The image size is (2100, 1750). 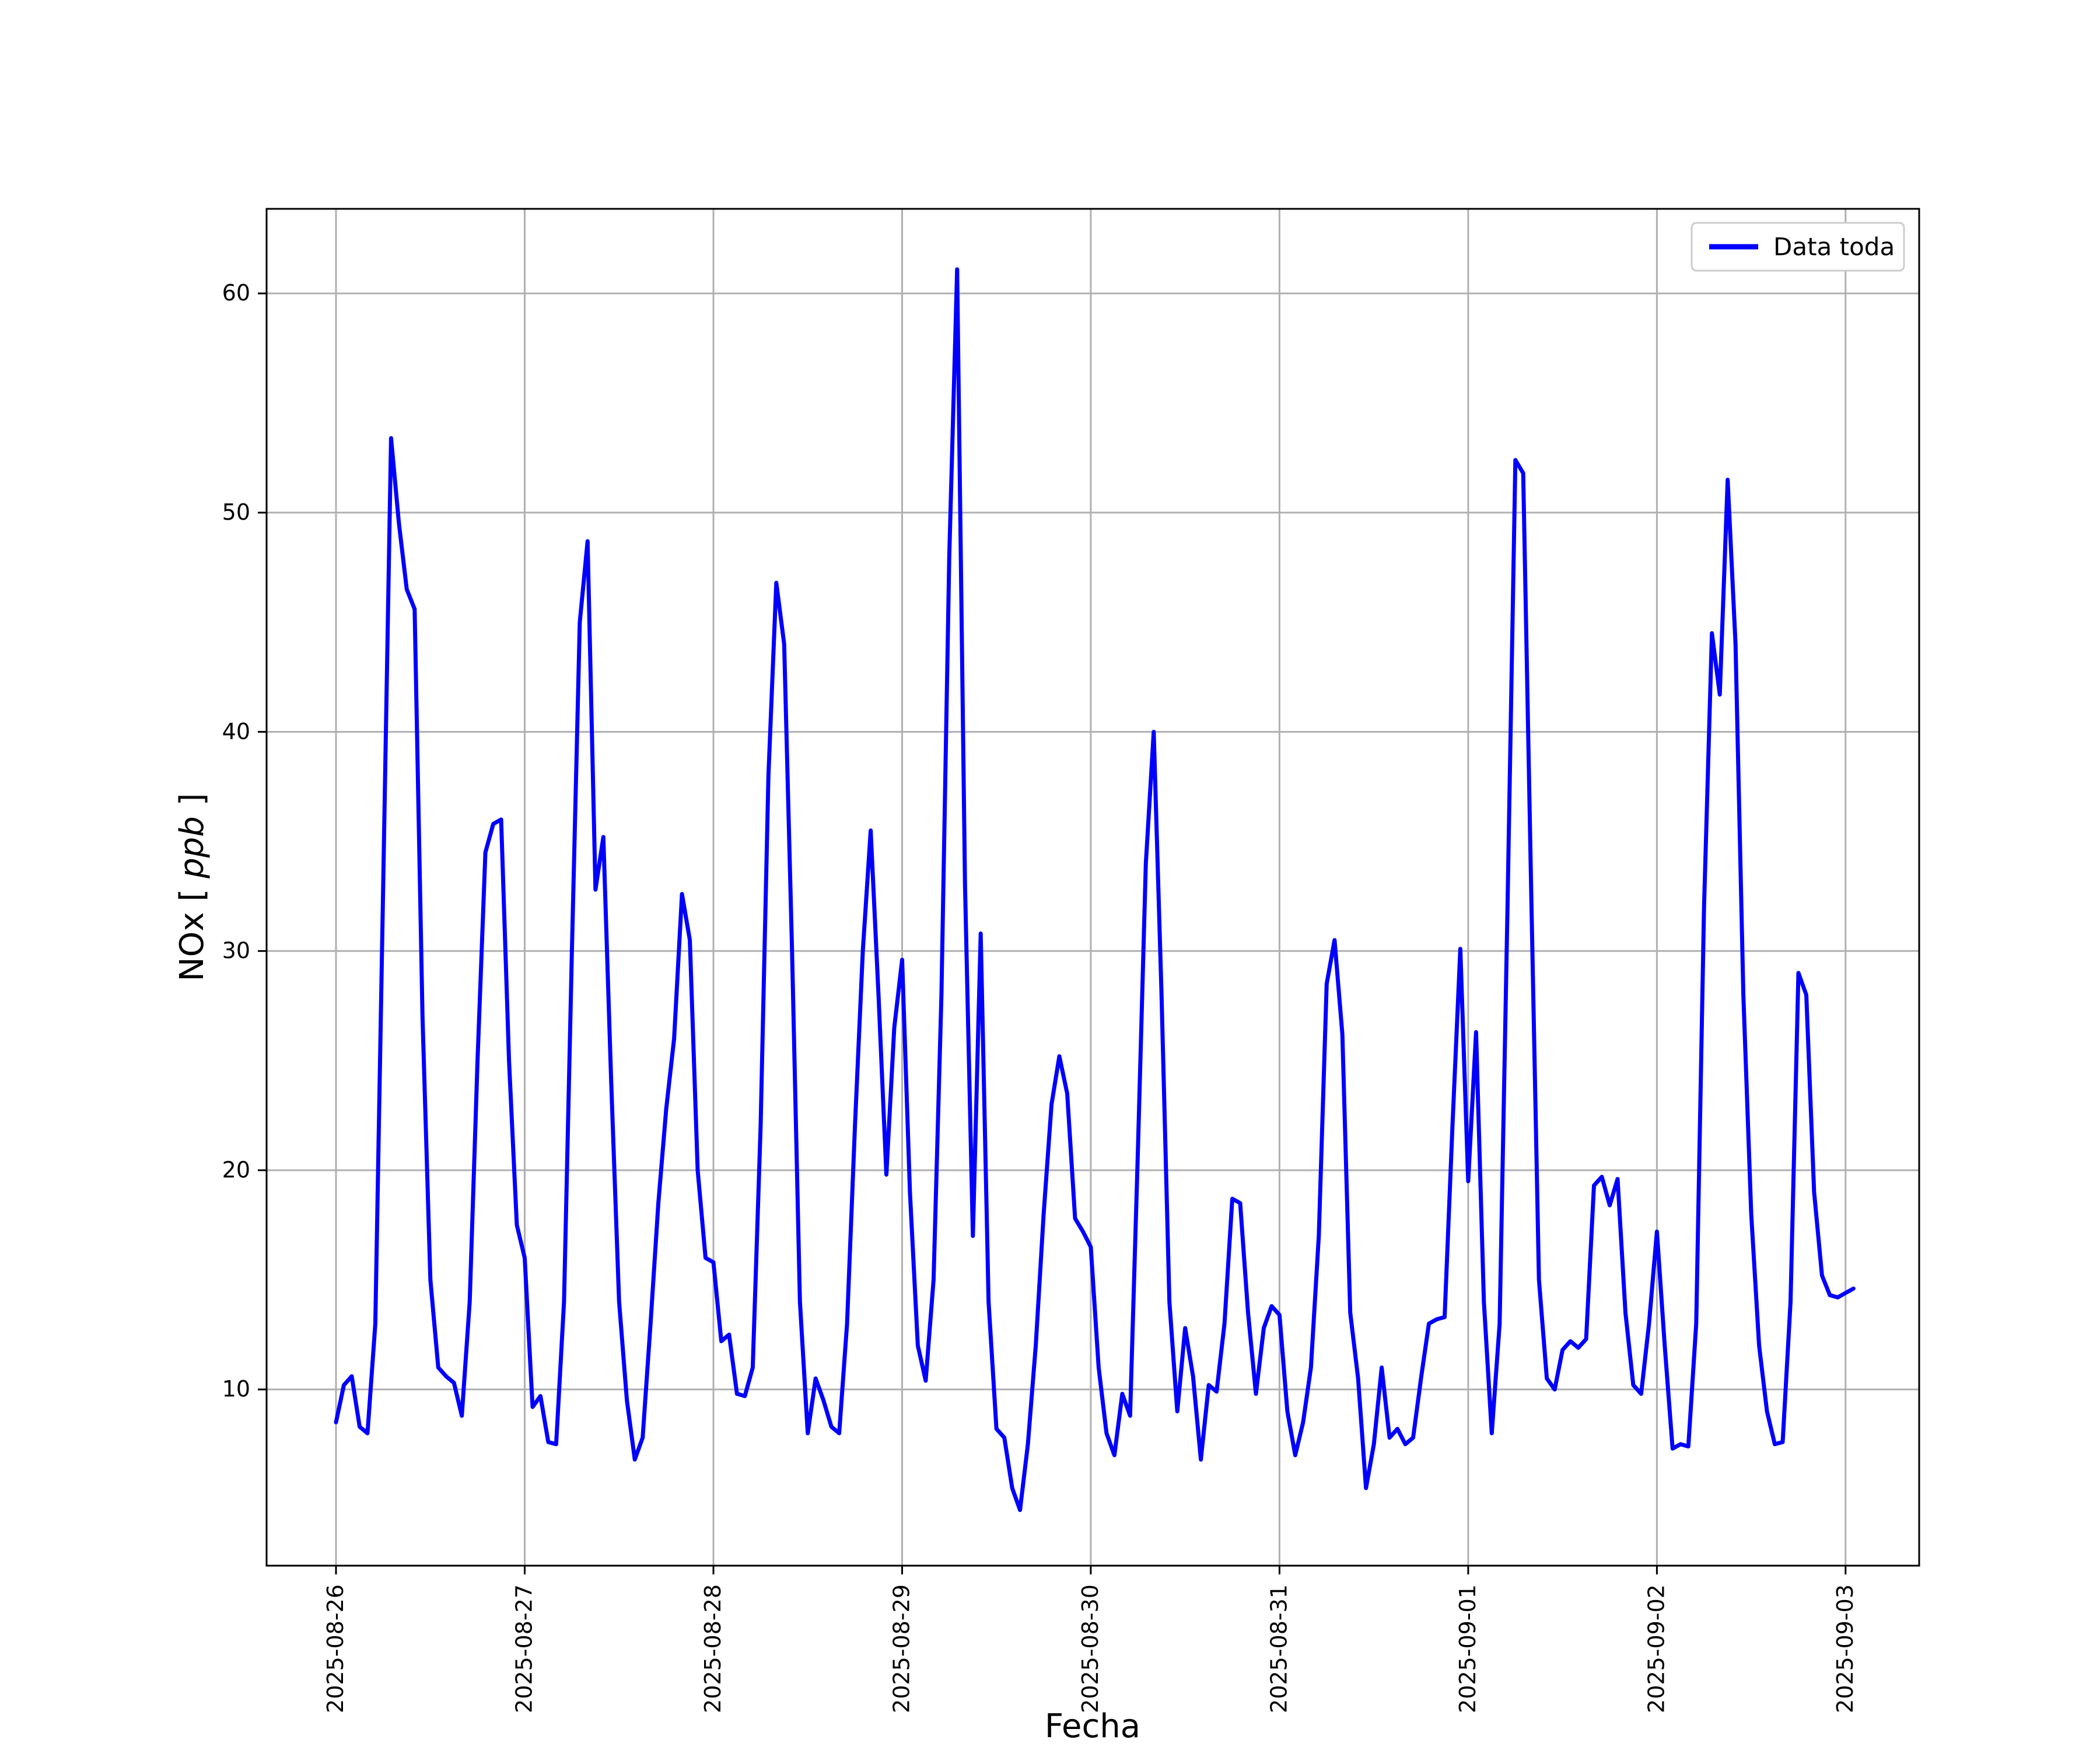 I want to click on legend-box, so click(x=1797, y=247).